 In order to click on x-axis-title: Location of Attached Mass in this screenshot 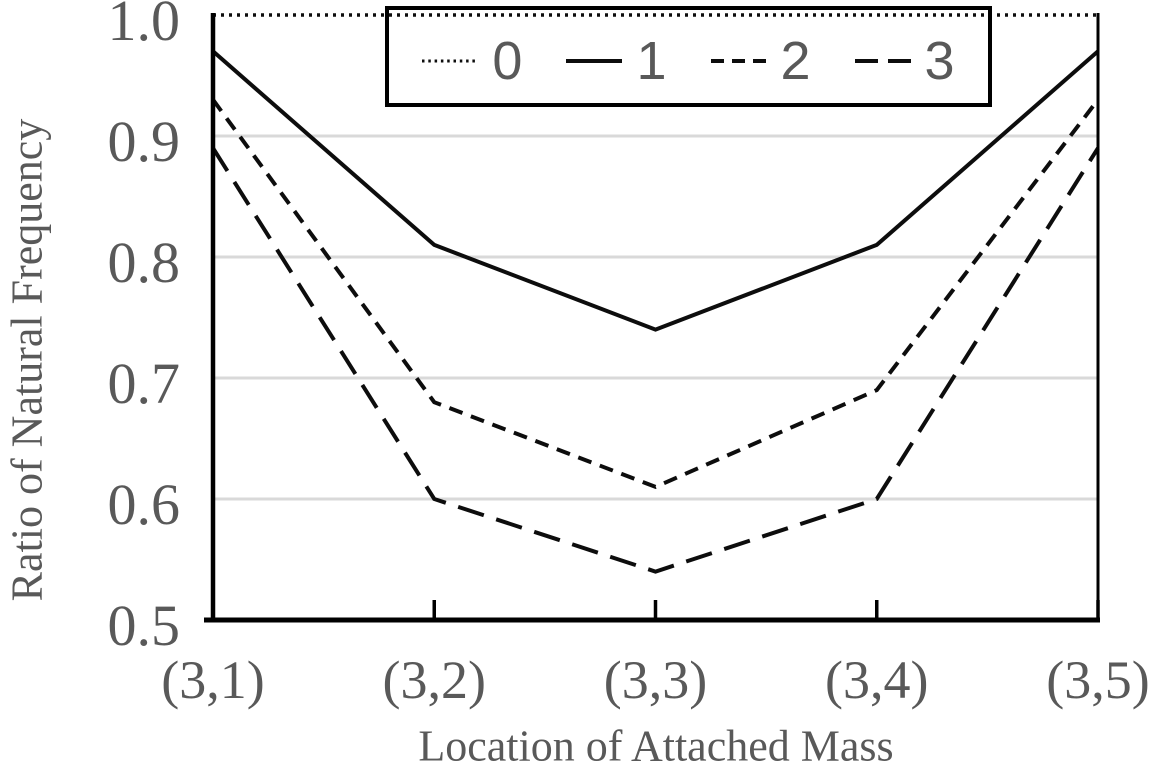, I will do `click(656, 746)`.